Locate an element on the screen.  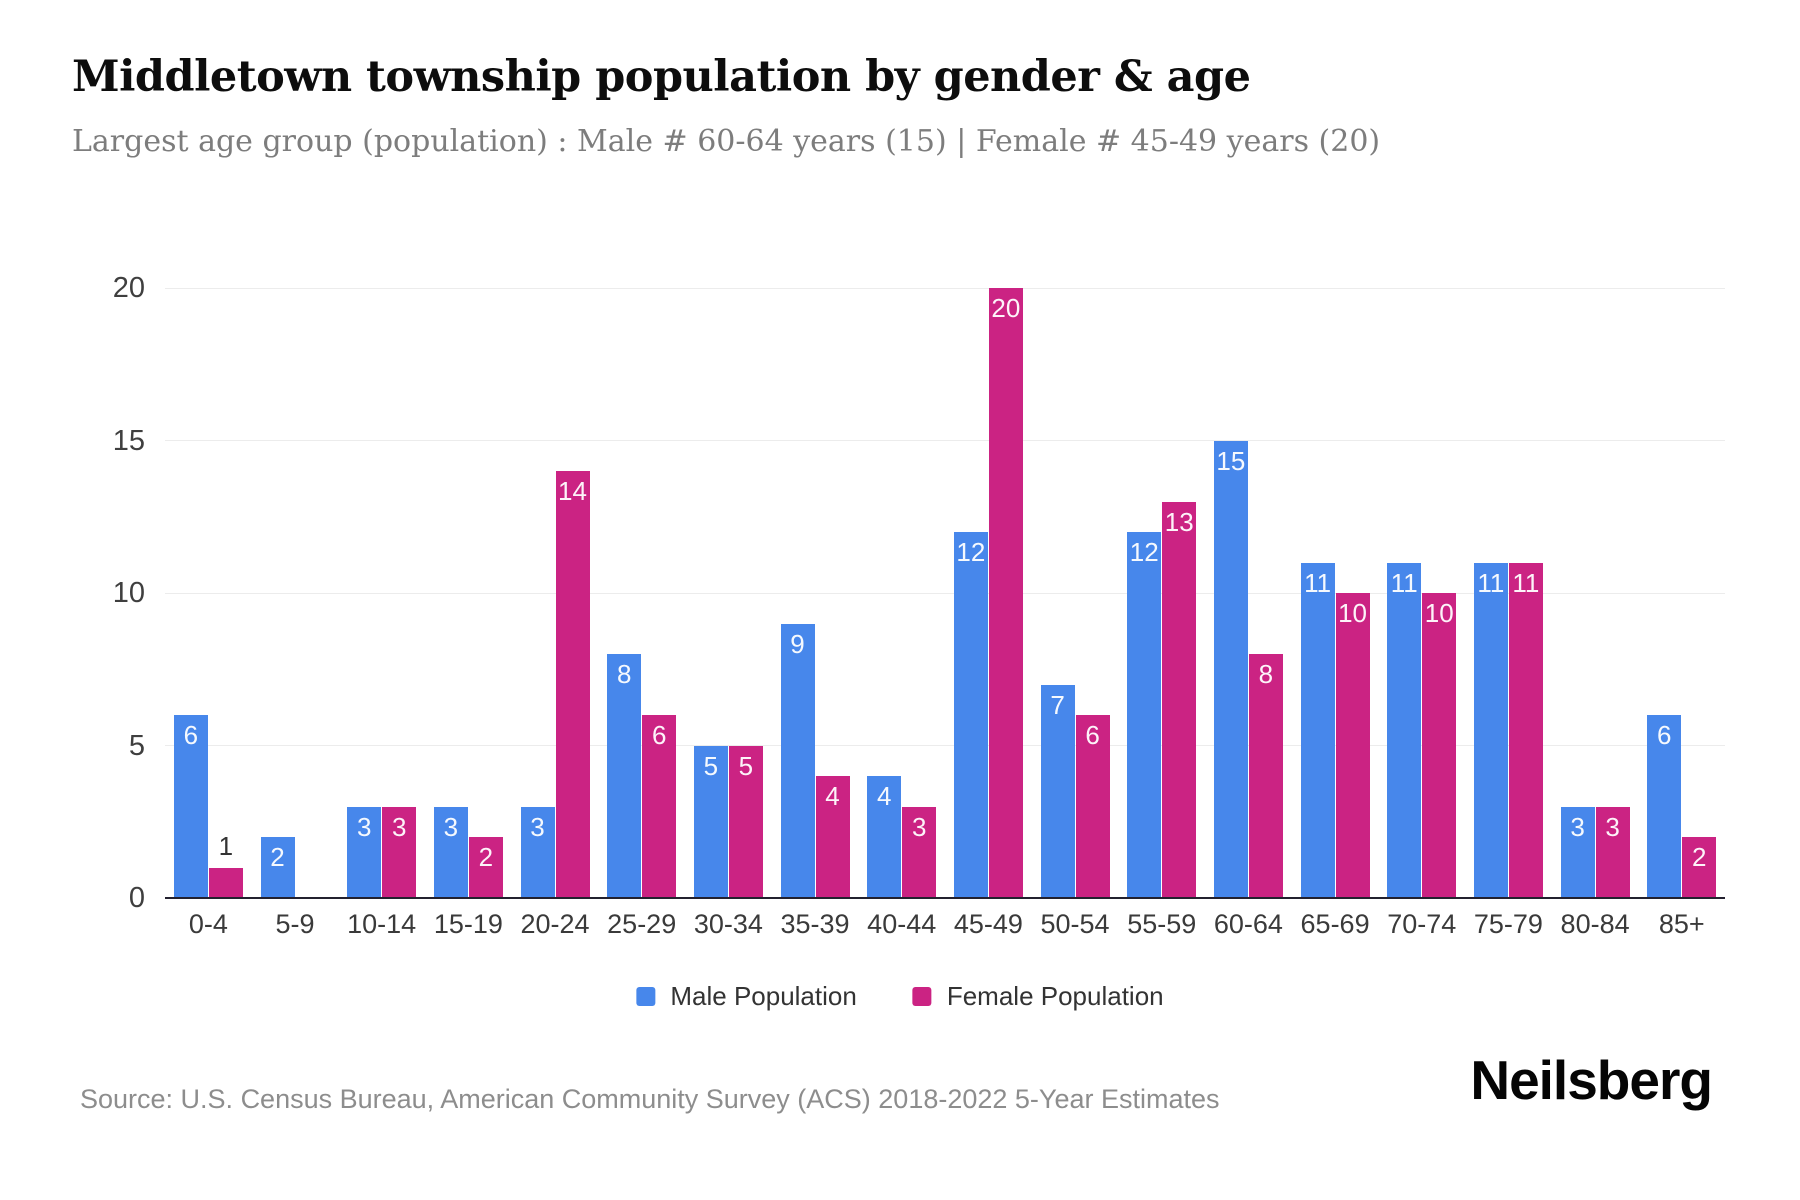
bar-value-label: 5 is located at coordinates (746, 765).